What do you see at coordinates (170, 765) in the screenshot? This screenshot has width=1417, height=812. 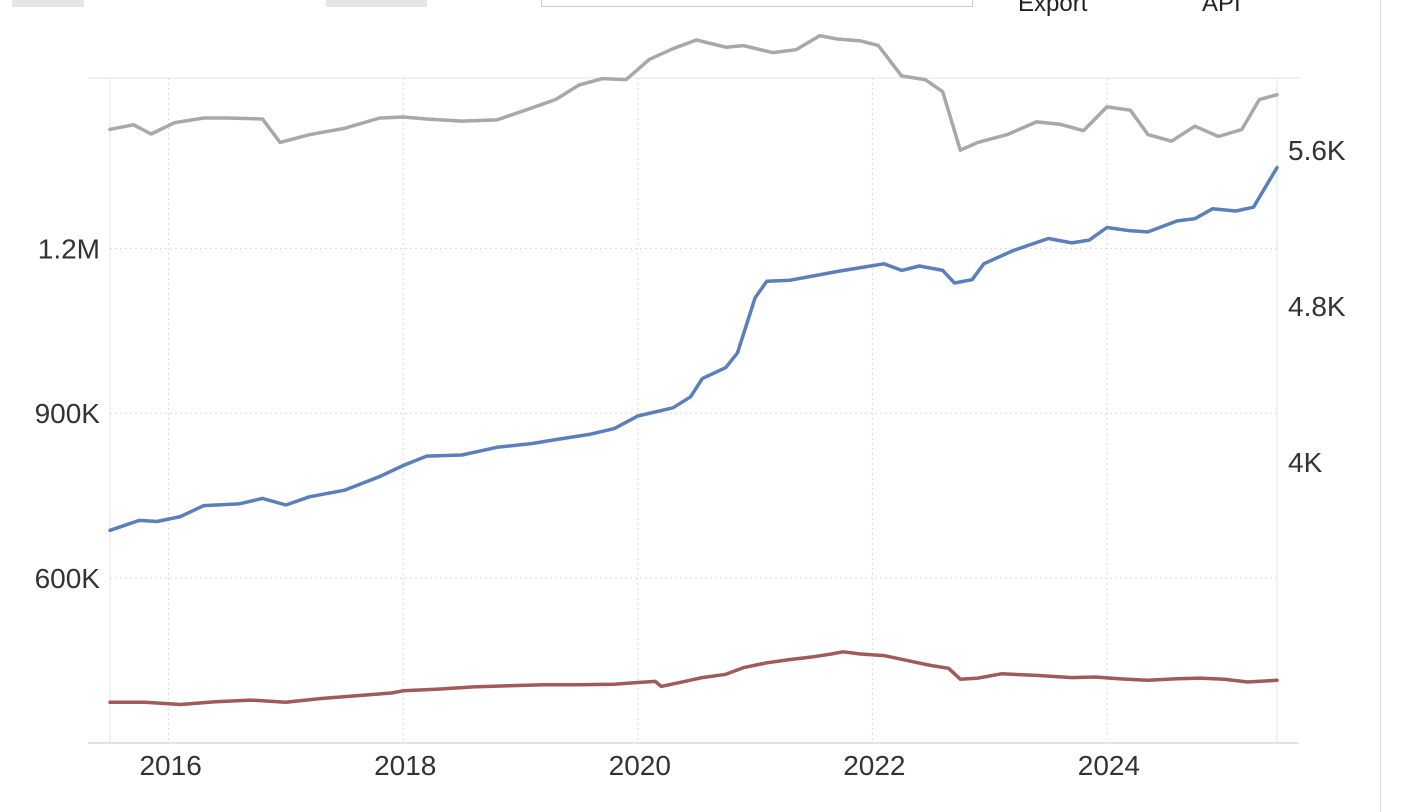 I see `x-tick-label: 2016` at bounding box center [170, 765].